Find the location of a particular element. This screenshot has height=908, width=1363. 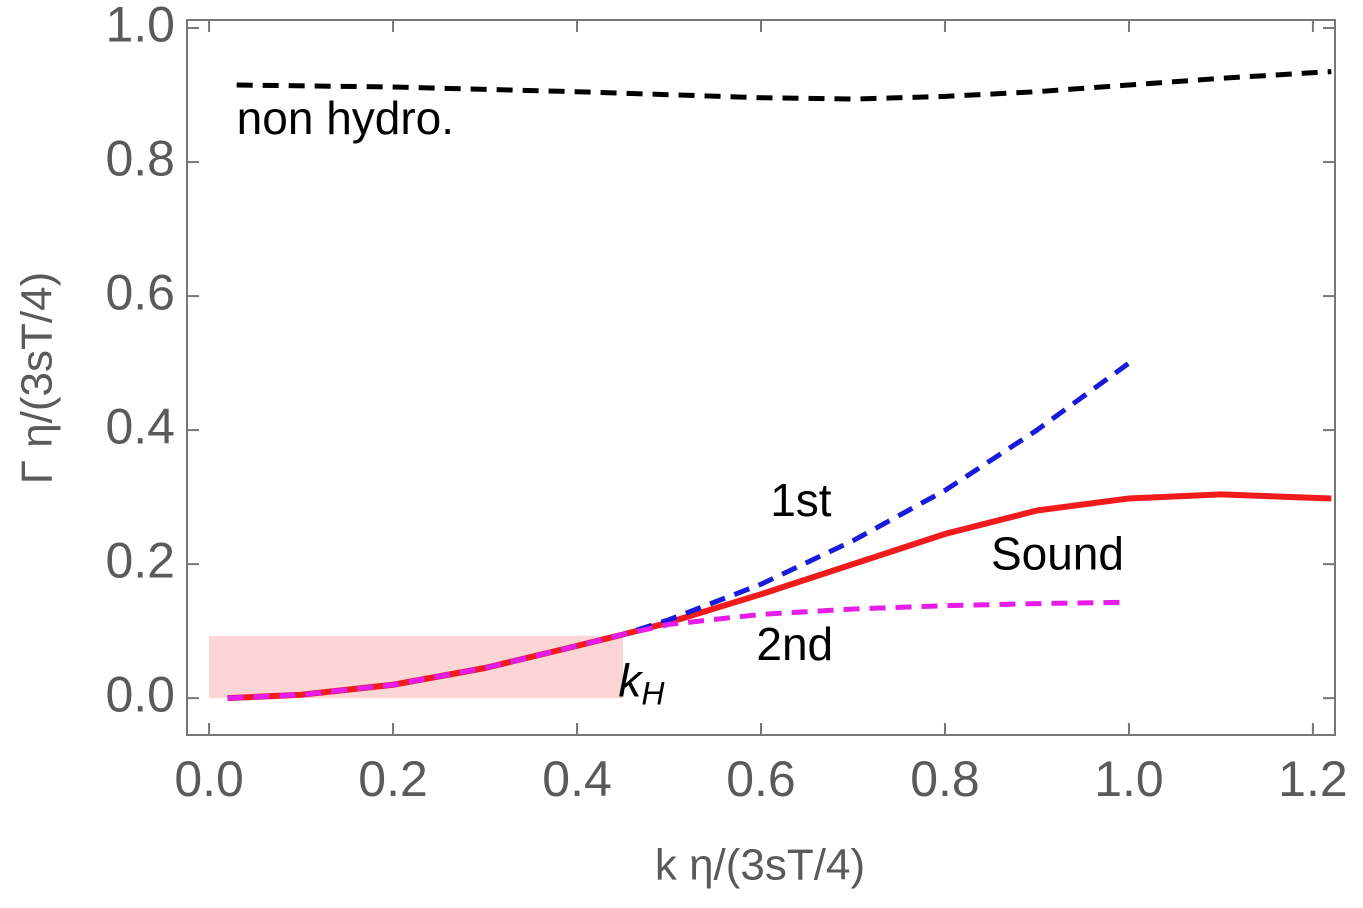

y-tick-label: 0.2 is located at coordinates (140, 560).